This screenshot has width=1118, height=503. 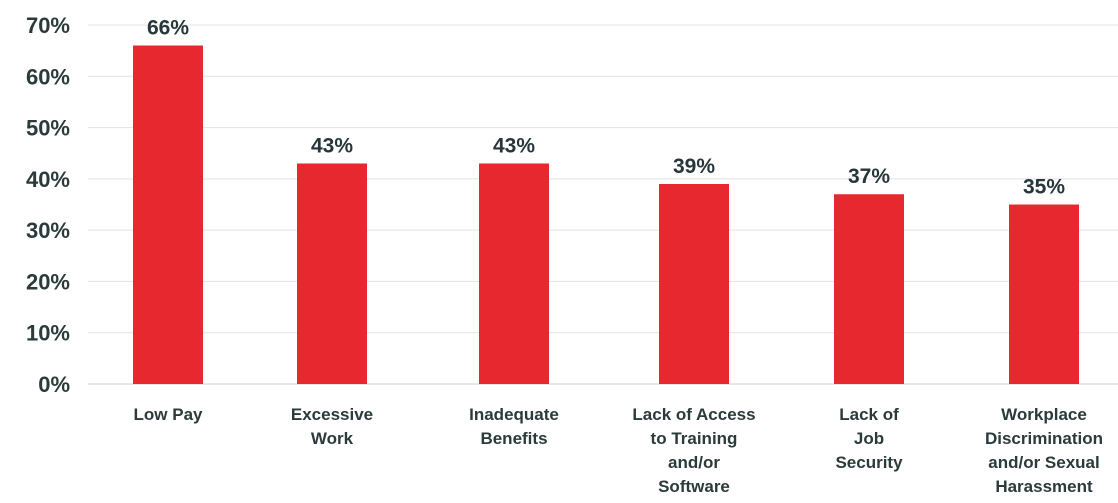 I want to click on data-label: 35%, so click(x=1044, y=187).